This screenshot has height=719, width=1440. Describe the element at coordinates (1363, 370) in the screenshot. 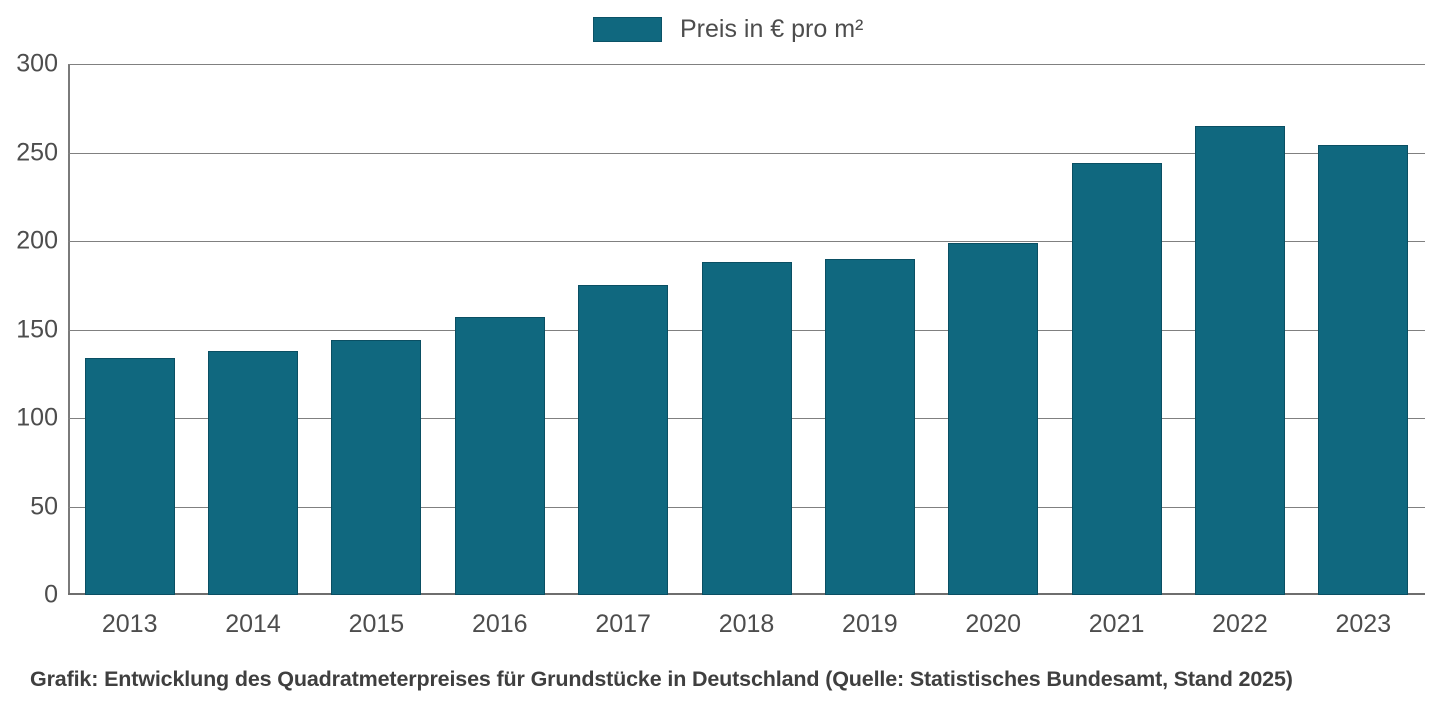

I see `bar-2023` at that location.